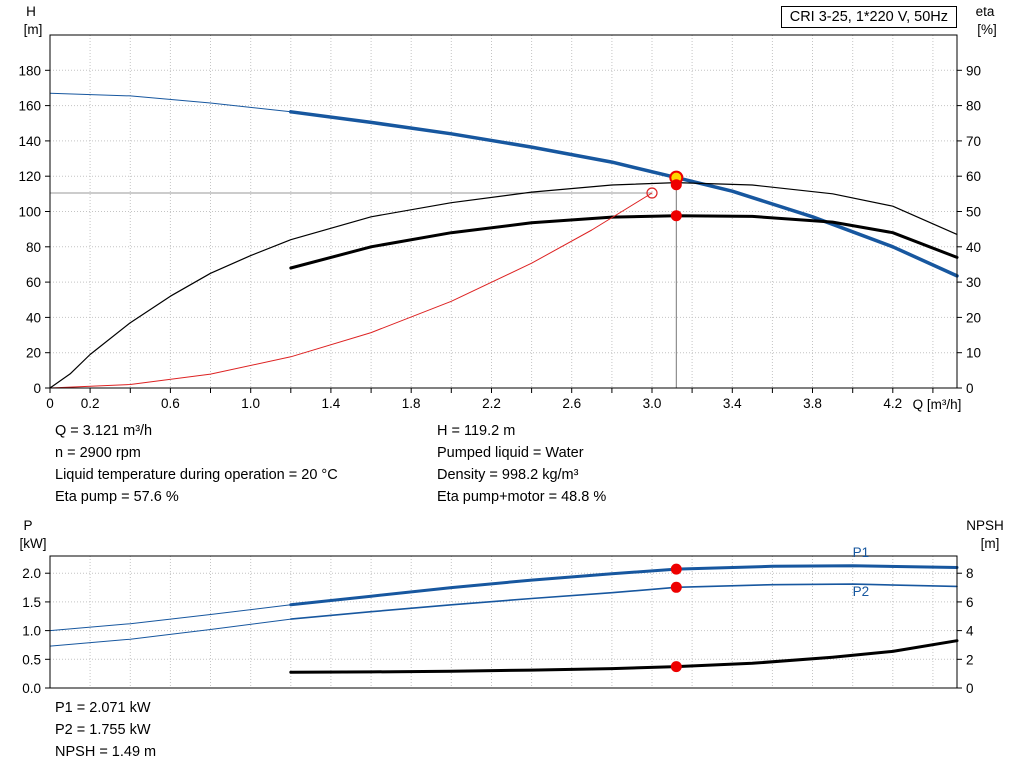 The width and height of the screenshot is (1024, 781). I want to click on duty-point-npsh, so click(676, 667).